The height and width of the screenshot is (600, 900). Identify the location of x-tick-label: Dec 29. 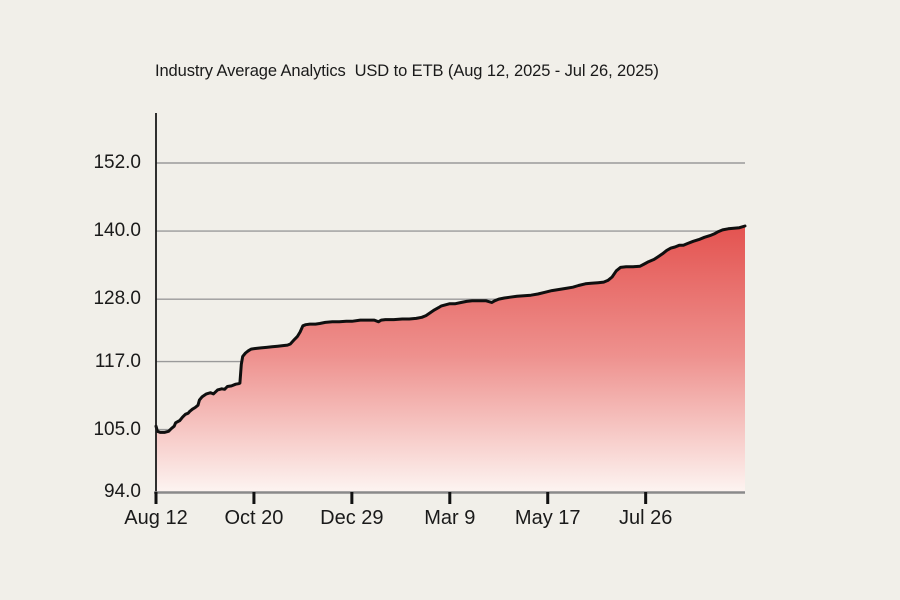
(352, 518).